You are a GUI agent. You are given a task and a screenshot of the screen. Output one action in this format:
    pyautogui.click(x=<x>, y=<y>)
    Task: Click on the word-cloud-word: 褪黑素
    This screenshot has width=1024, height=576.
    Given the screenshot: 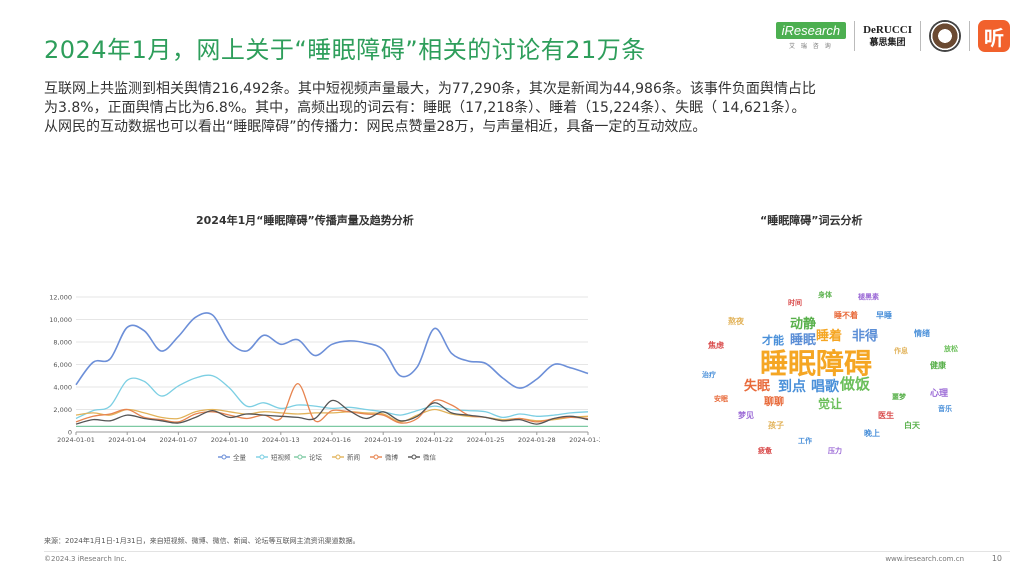 What is the action you would take?
    pyautogui.click(x=868, y=297)
    